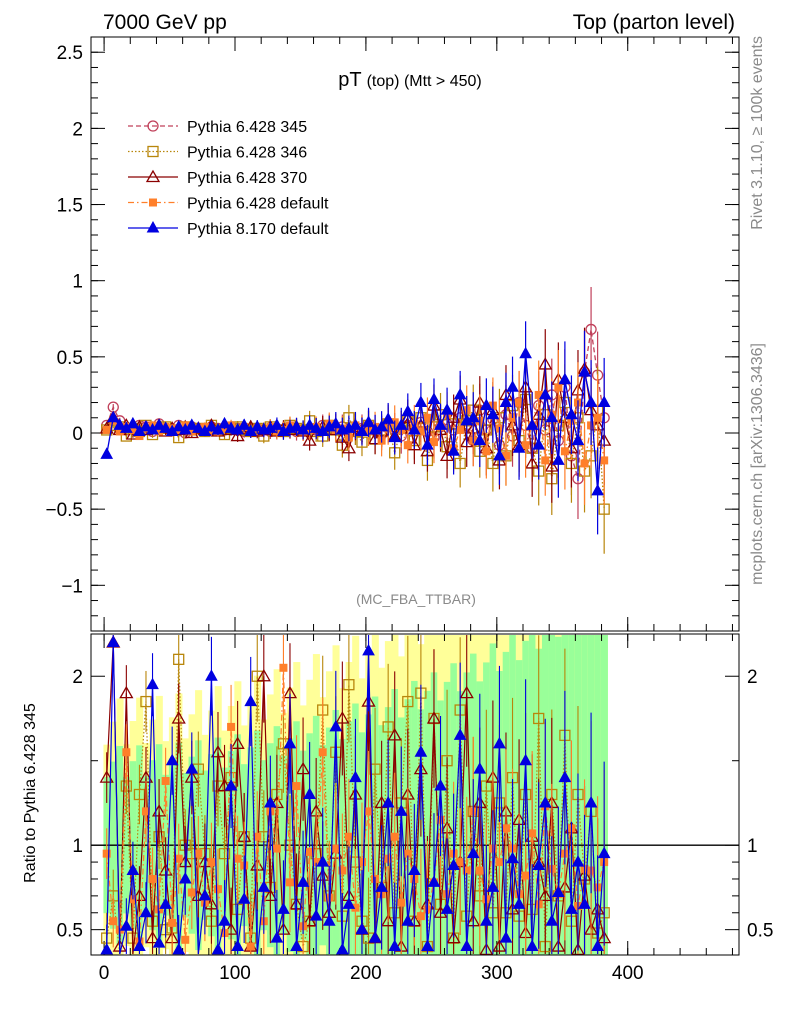 The height and width of the screenshot is (1024, 786). Describe the element at coordinates (258, 204) in the screenshot. I see `legend-label: Pythia 6.428 default` at that location.